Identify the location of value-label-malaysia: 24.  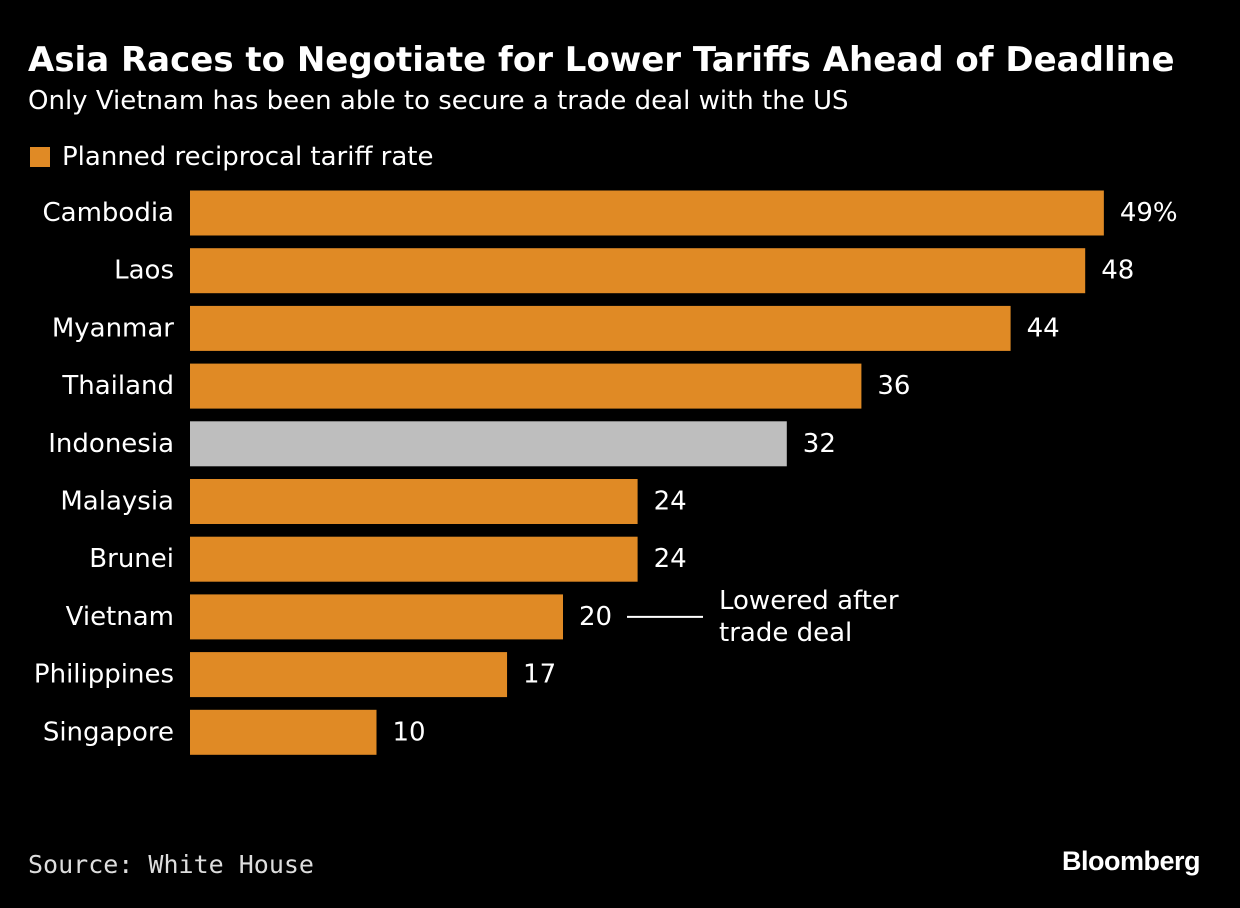
(670, 502).